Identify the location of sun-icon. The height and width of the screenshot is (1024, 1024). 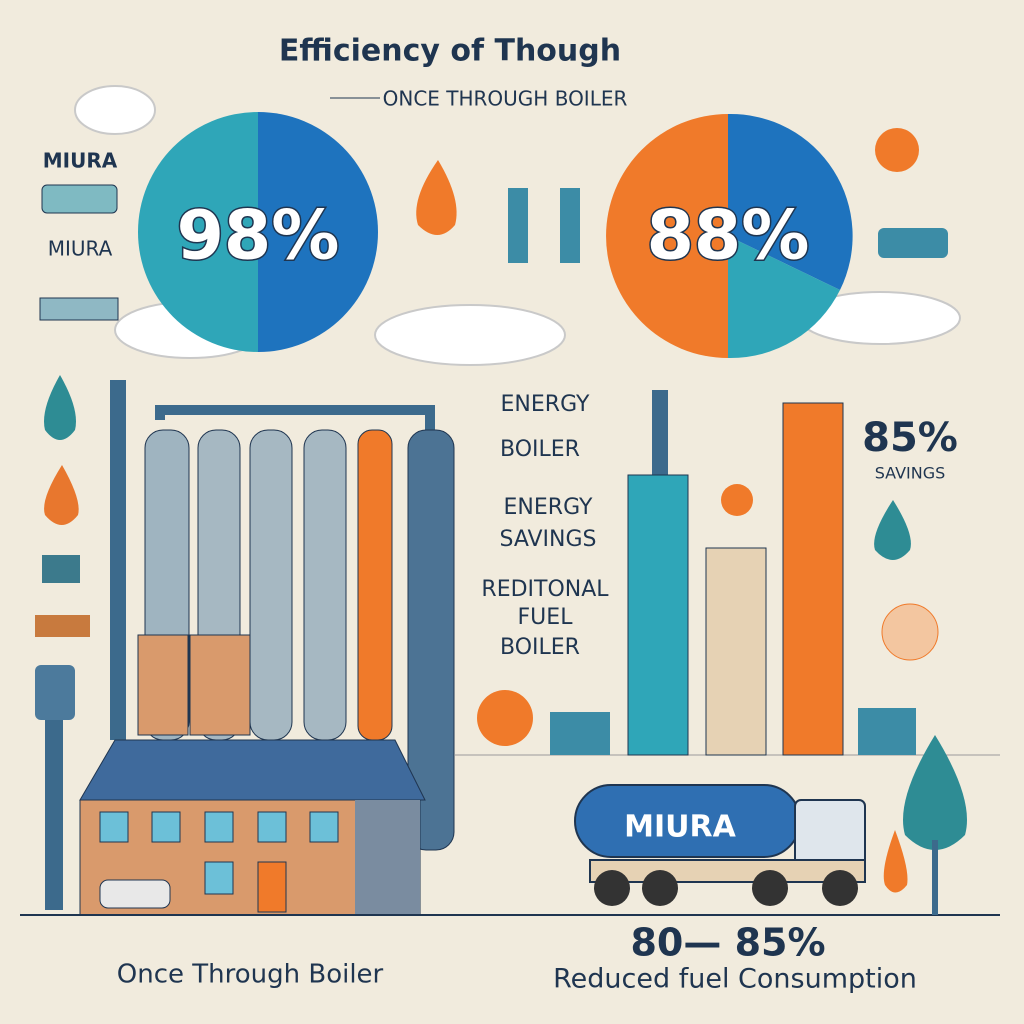
(897, 150).